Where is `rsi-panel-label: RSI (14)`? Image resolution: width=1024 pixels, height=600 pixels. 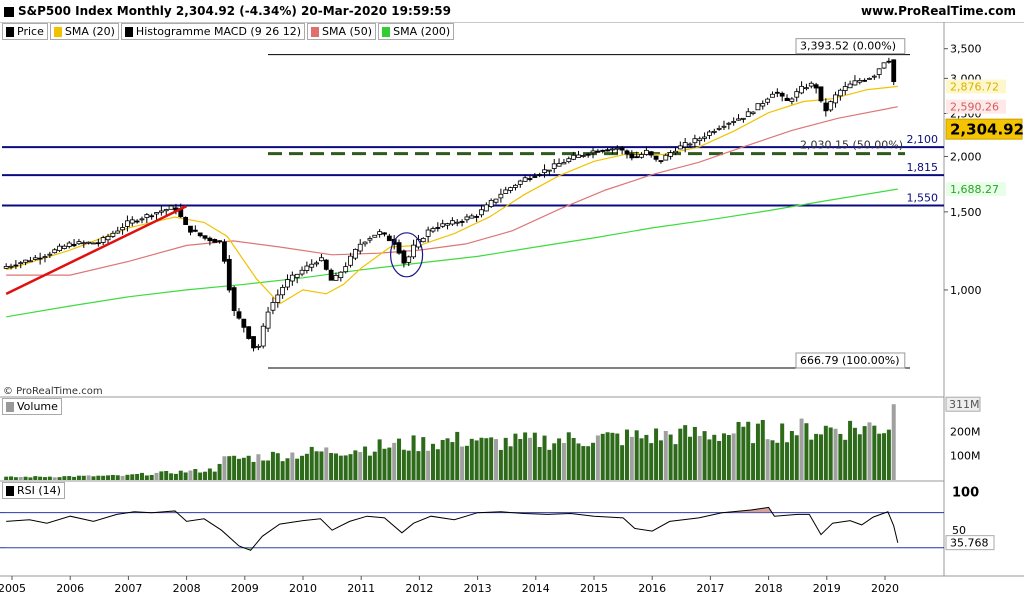
rsi-panel-label: RSI (14) is located at coordinates (33, 490).